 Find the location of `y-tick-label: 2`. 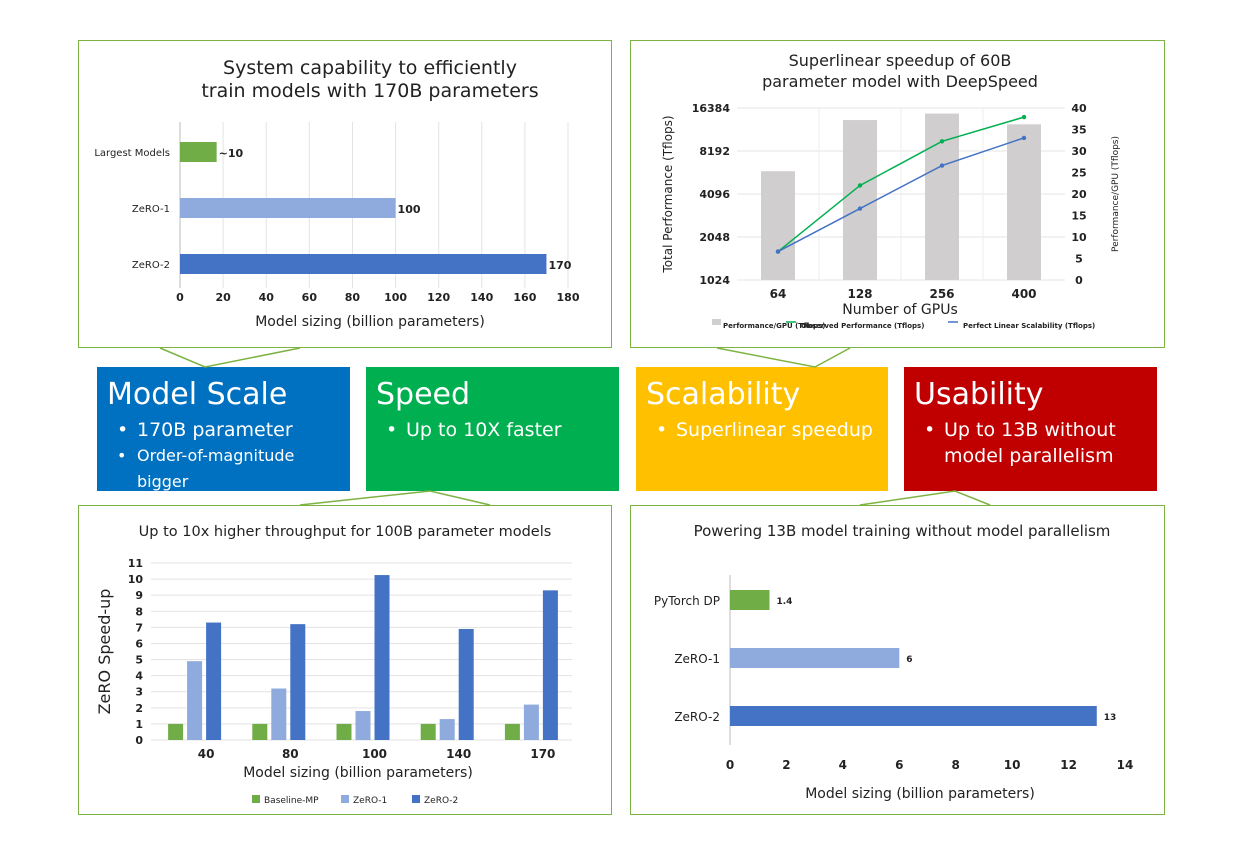

y-tick-label: 2 is located at coordinates (139, 708).